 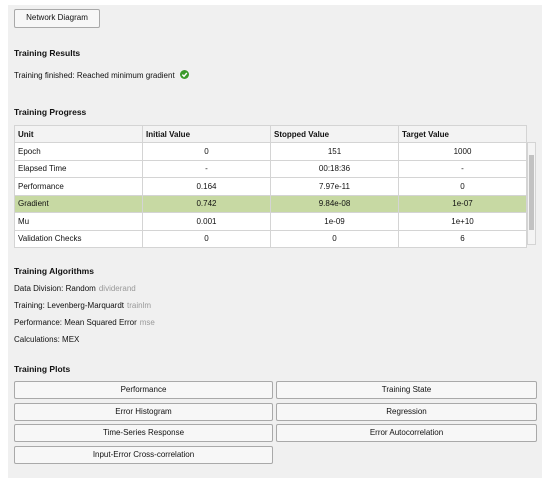 What do you see at coordinates (29, 305) in the screenshot?
I see `algorithm-label: Training:` at bounding box center [29, 305].